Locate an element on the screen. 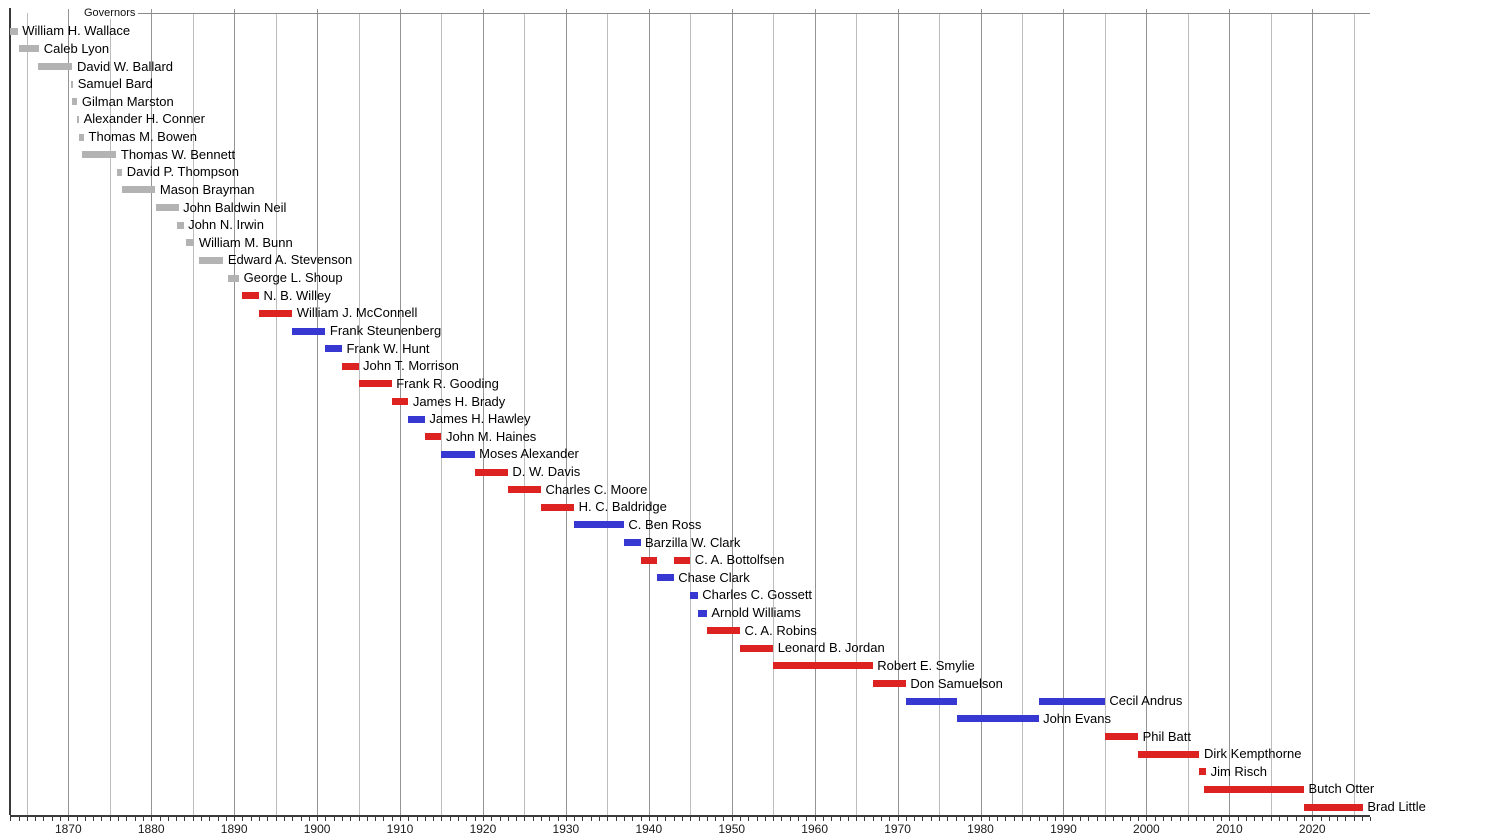  governor-label: Frank Steunenberg is located at coordinates (385, 330).